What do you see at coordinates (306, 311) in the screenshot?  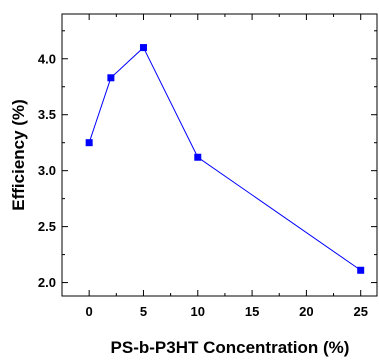 I see `x-tick-label: 20` at bounding box center [306, 311].